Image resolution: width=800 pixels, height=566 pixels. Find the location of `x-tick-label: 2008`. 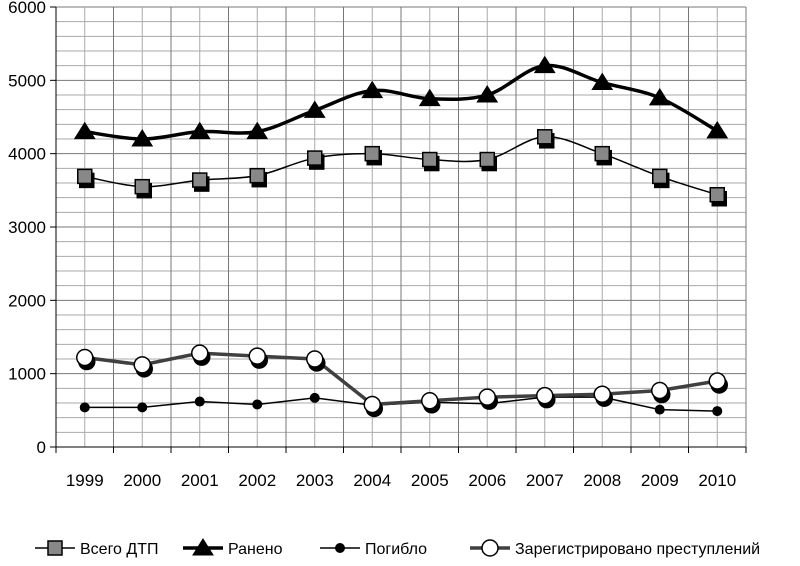

x-tick-label: 2008 is located at coordinates (602, 480).